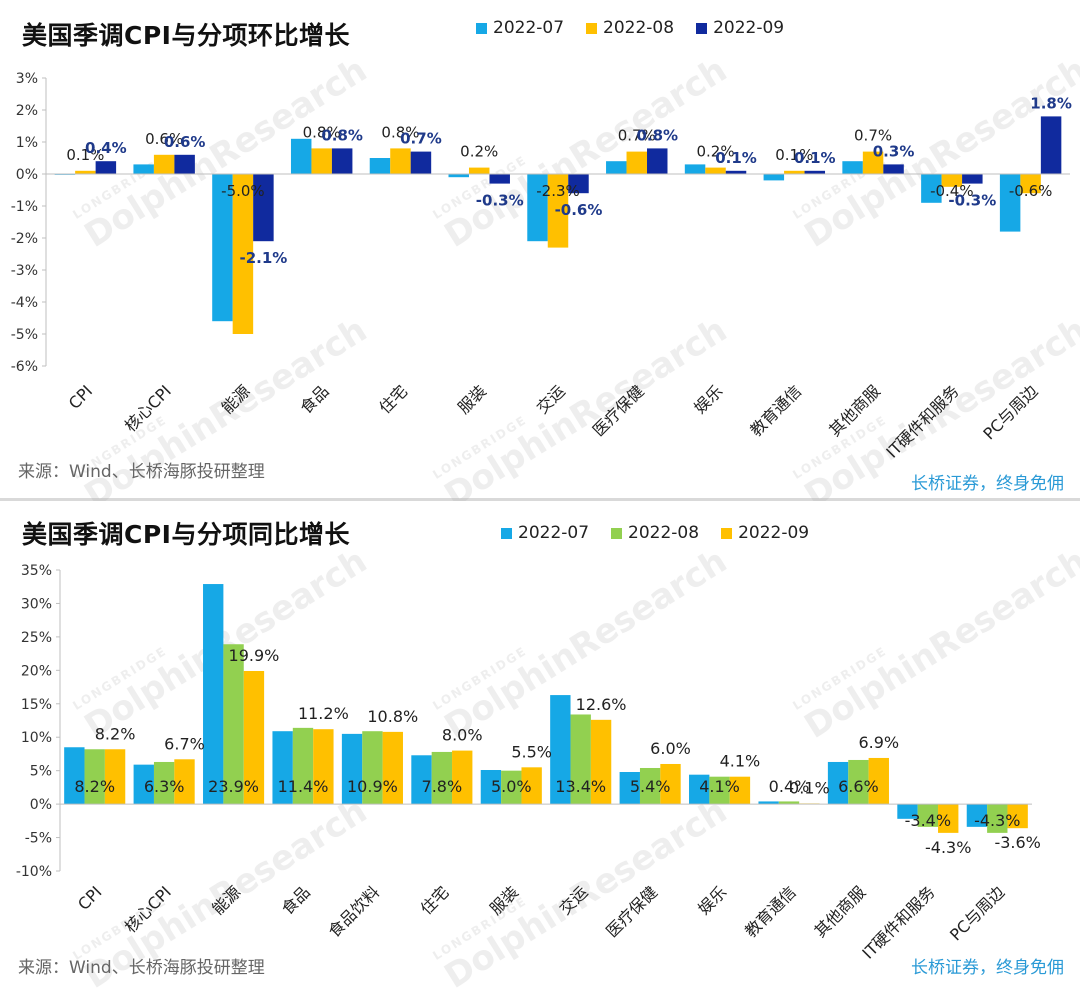 This screenshot has height=997, width=1080. What do you see at coordinates (551, 399) in the screenshot?
I see `category-label: 交运` at bounding box center [551, 399].